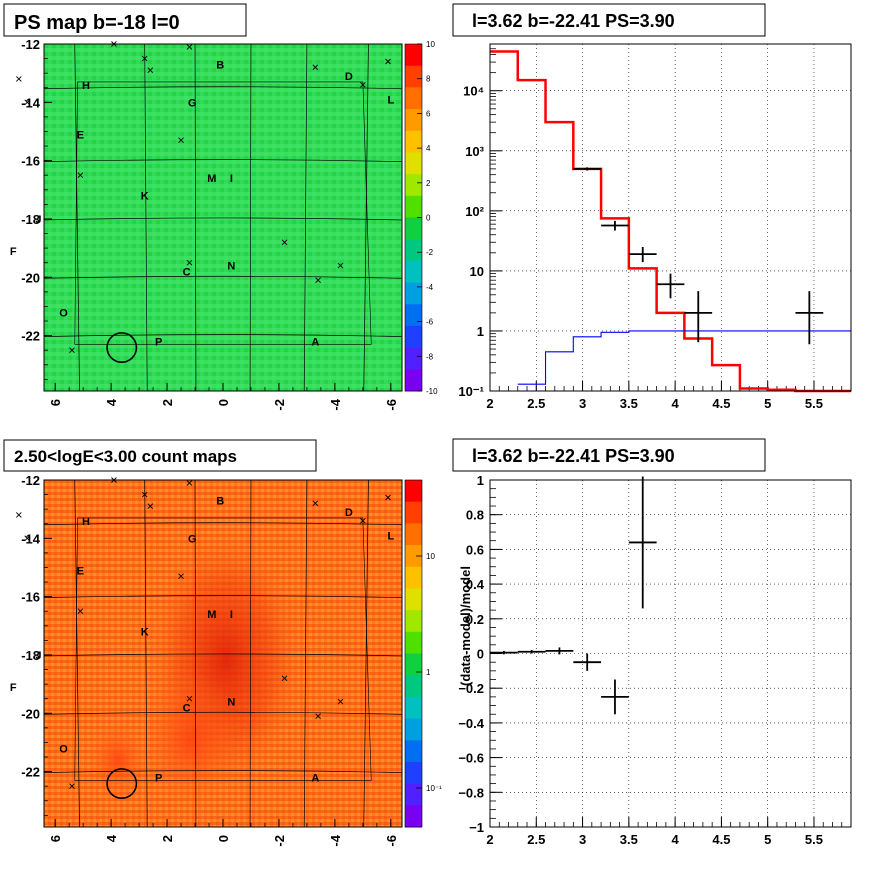 The height and width of the screenshot is (872, 896). What do you see at coordinates (211, 179) in the screenshot?
I see `source-label: M` at bounding box center [211, 179].